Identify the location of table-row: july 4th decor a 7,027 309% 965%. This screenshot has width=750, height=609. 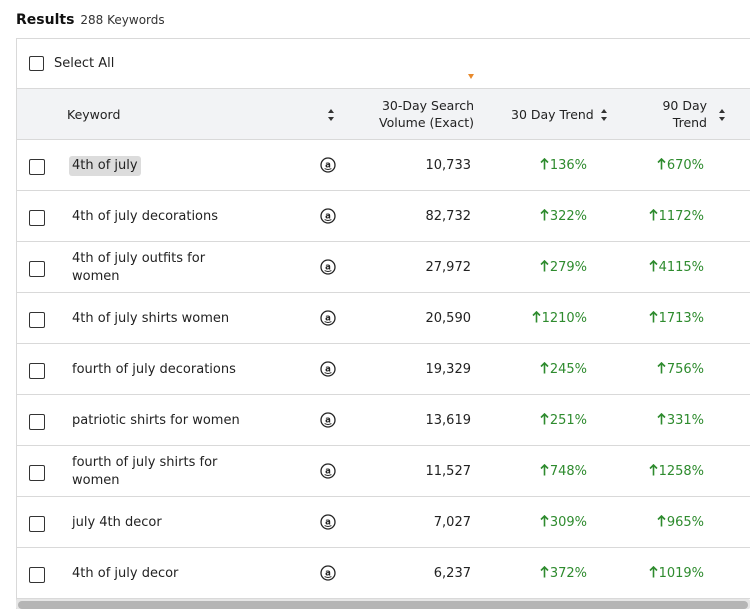
(383, 522).